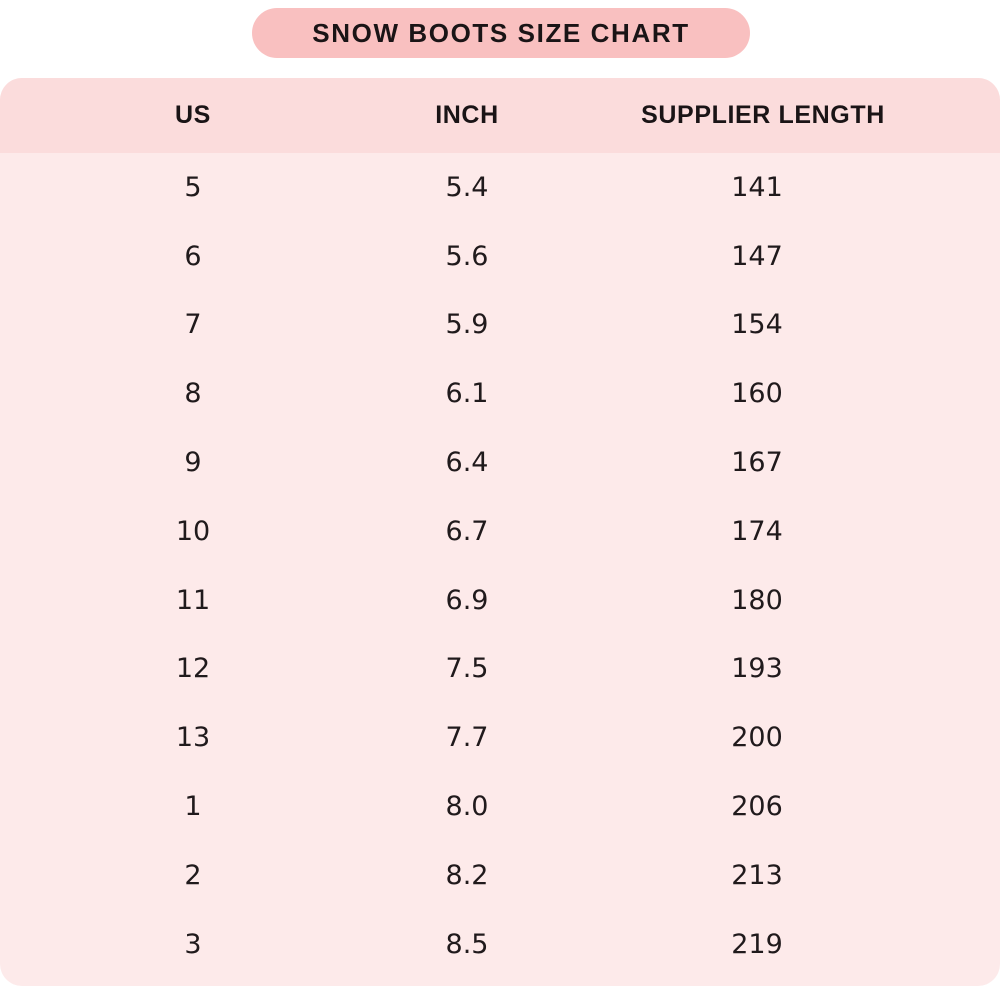 Image resolution: width=1000 pixels, height=986 pixels. Describe the element at coordinates (757, 600) in the screenshot. I see `cell-supplier-length: 180` at that location.